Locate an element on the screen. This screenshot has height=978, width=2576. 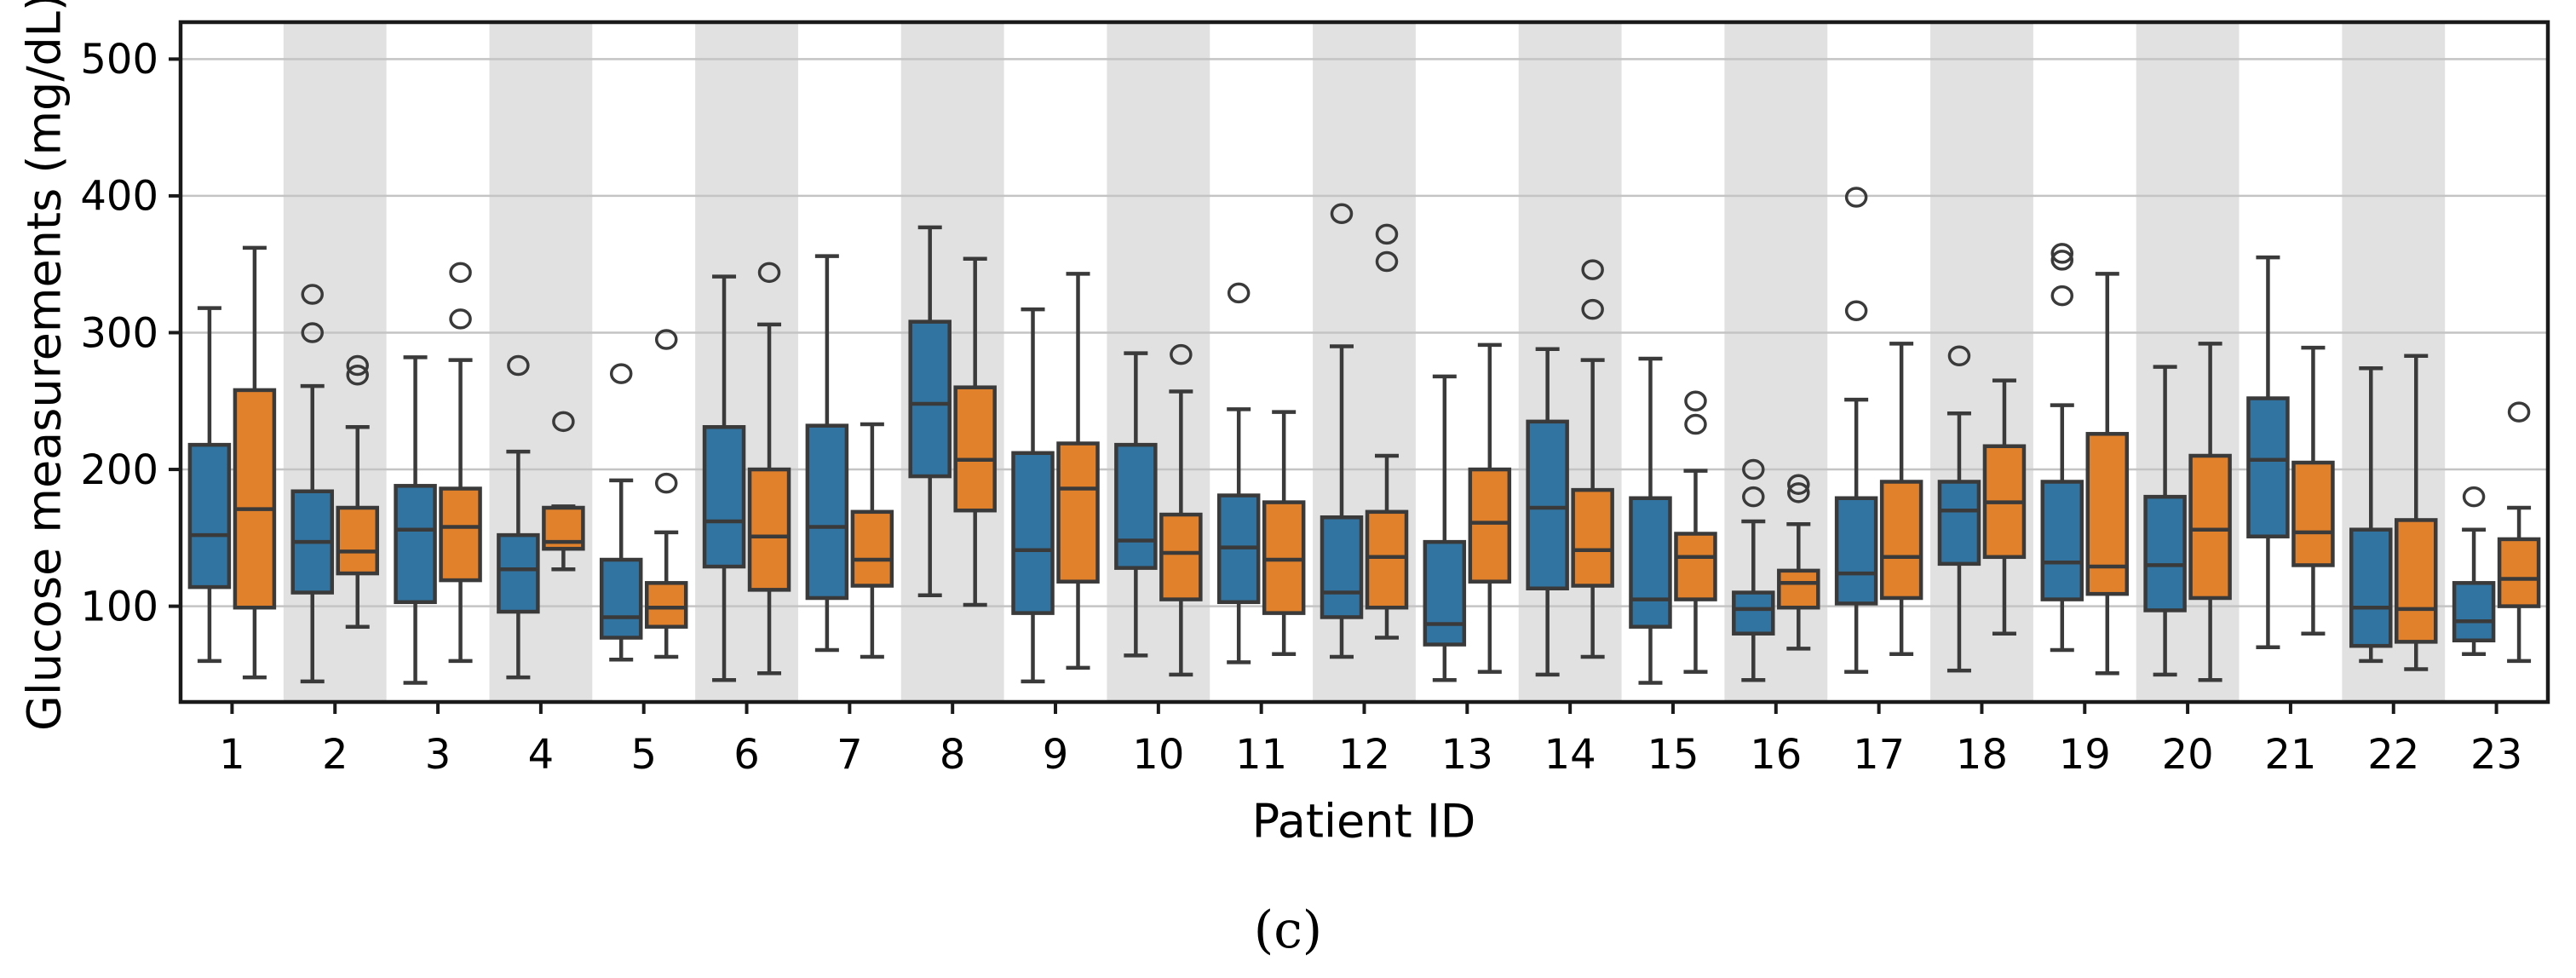
x-tick-label: 4 is located at coordinates (542, 755).